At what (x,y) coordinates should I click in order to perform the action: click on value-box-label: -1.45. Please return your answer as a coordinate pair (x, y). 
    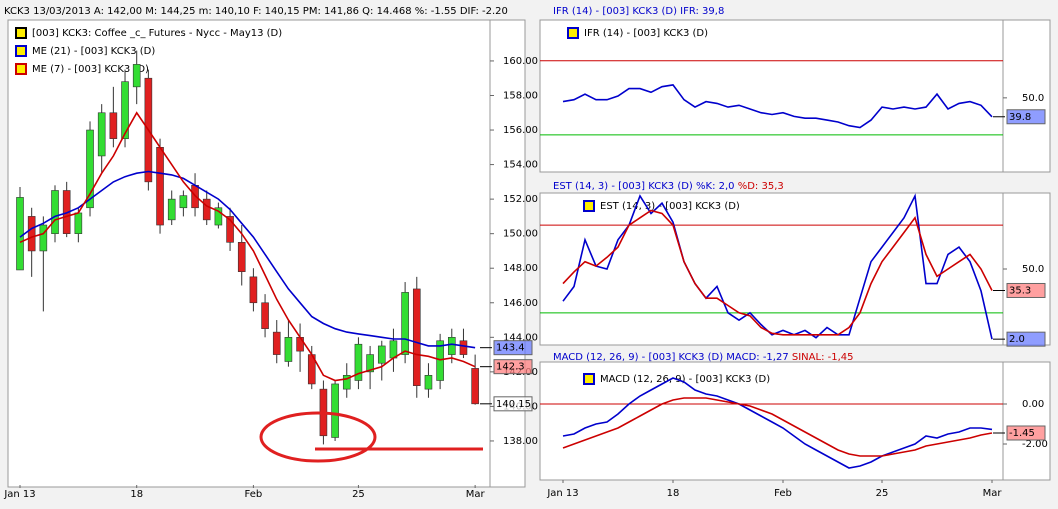
    Looking at the image, I should click on (1022, 433).